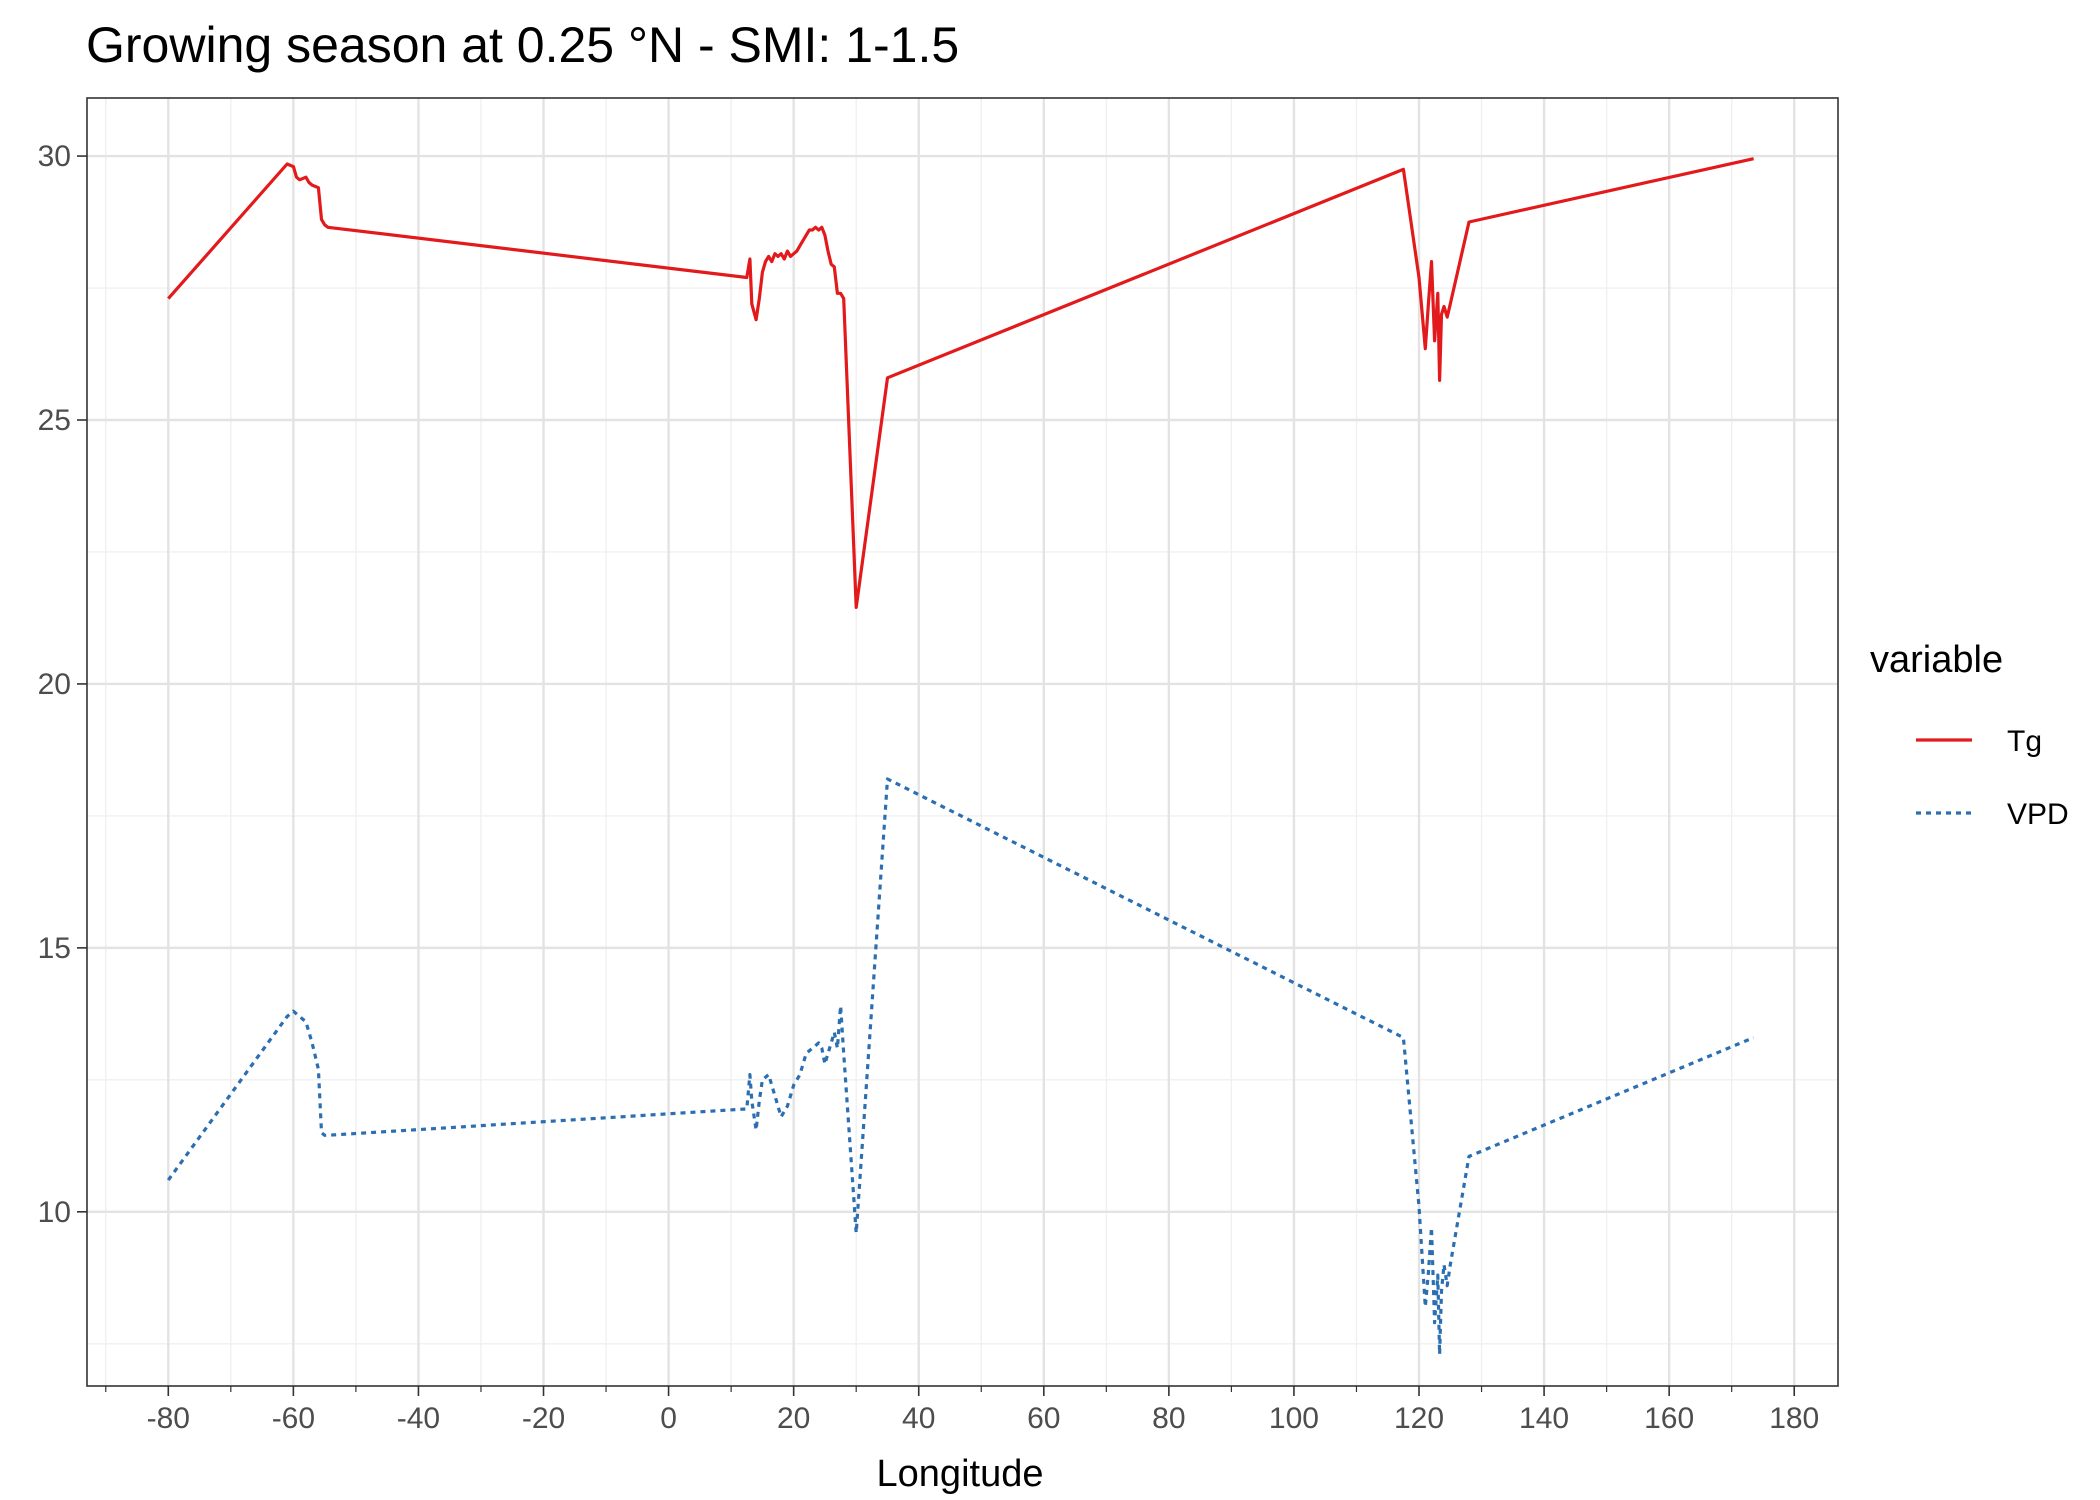 This screenshot has height=1500, width=2100. I want to click on x-tick-label: 160, so click(1669, 1418).